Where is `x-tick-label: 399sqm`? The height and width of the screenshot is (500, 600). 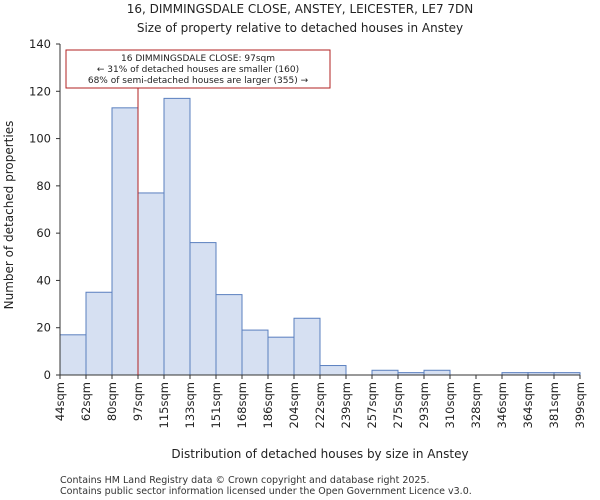 x-tick-label: 399sqm is located at coordinates (580, 405).